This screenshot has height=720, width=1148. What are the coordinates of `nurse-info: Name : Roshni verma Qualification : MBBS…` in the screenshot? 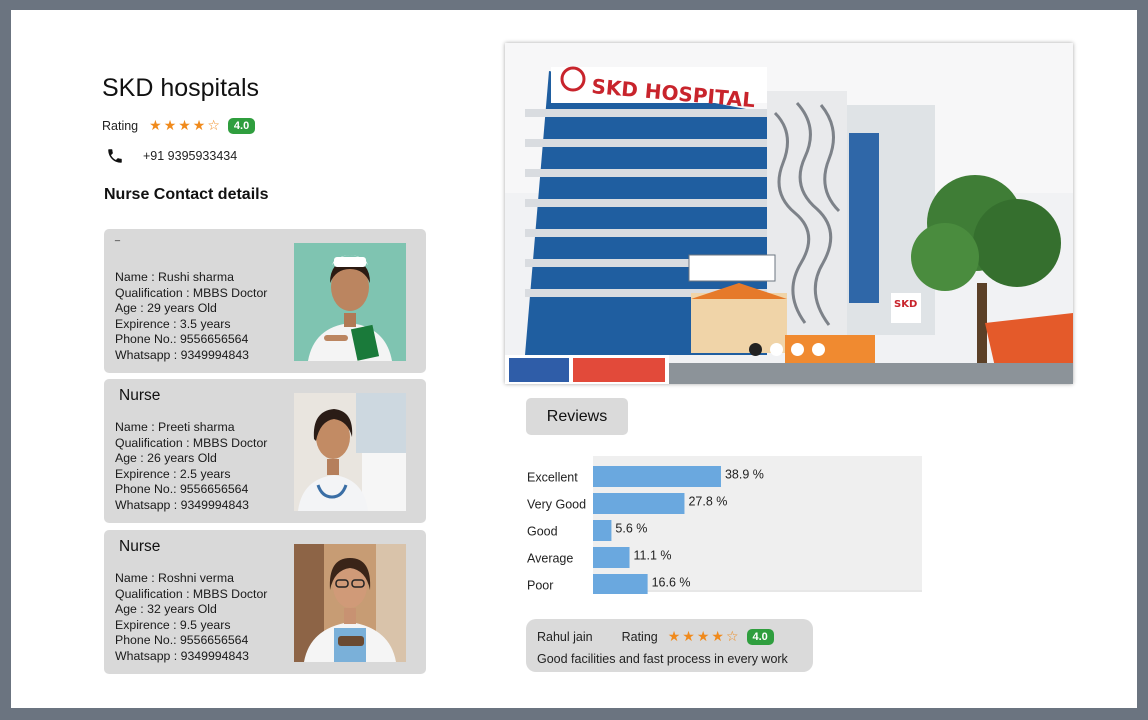 It's located at (191, 617).